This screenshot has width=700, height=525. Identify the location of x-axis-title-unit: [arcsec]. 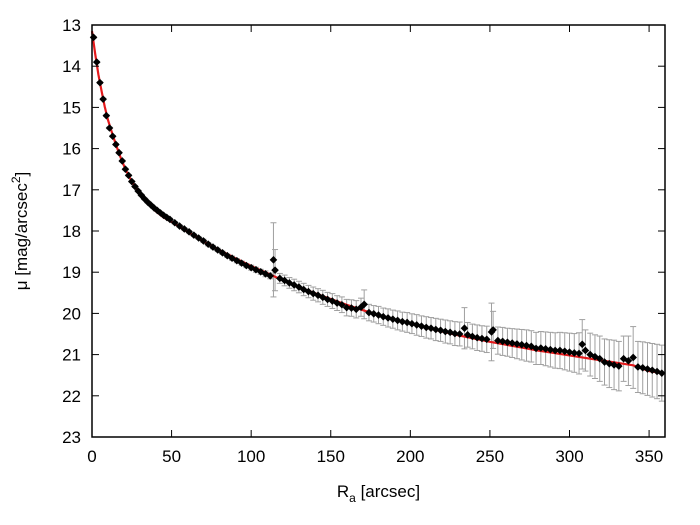
(388, 491).